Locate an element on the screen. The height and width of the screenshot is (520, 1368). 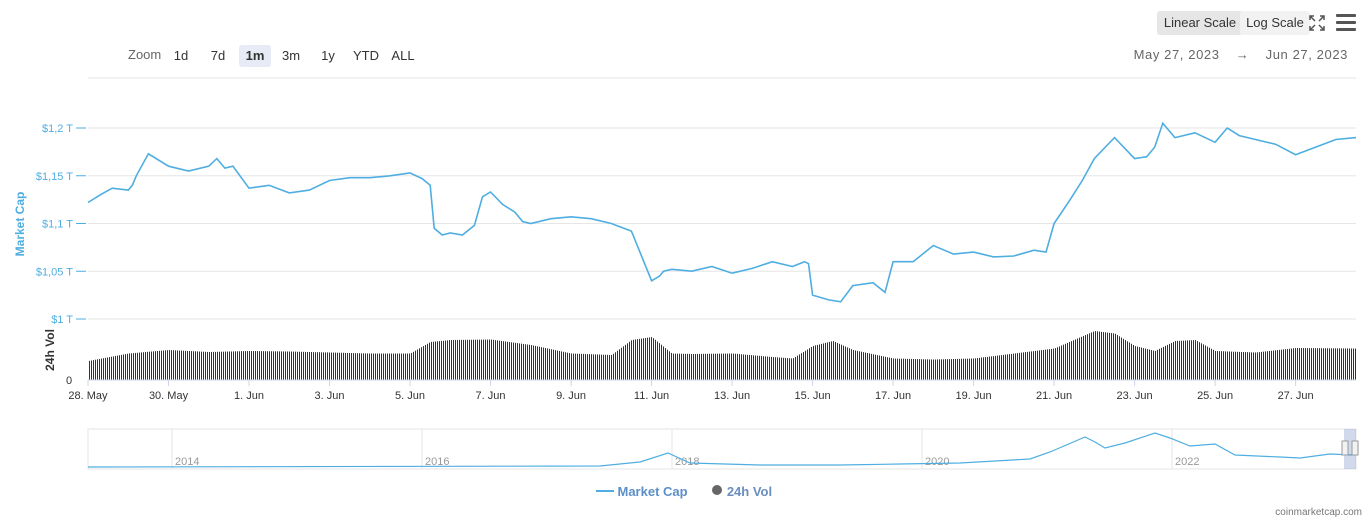
zoom-button-ytd: YTD is located at coordinates (366, 55).